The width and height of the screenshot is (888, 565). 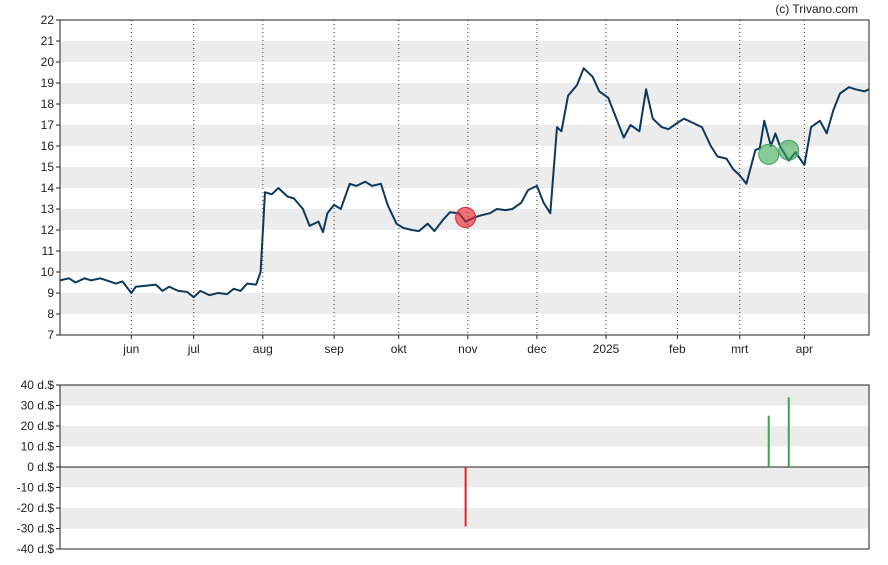 I want to click on x-tick-label: aug, so click(x=263, y=349).